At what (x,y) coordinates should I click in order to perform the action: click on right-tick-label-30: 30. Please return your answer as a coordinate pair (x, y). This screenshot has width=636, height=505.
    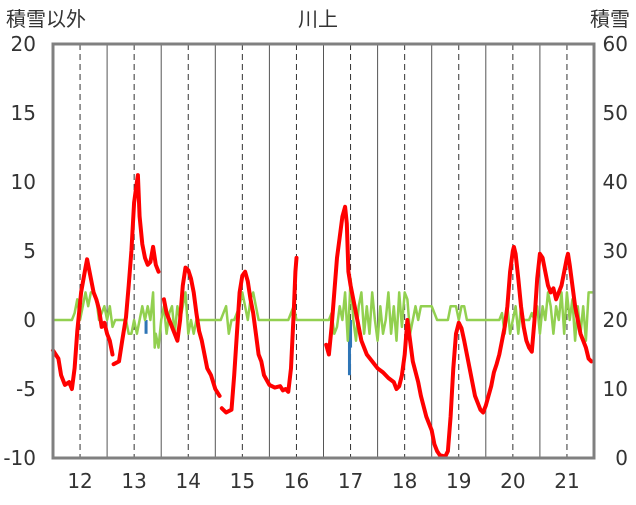
    Looking at the image, I should click on (615, 251).